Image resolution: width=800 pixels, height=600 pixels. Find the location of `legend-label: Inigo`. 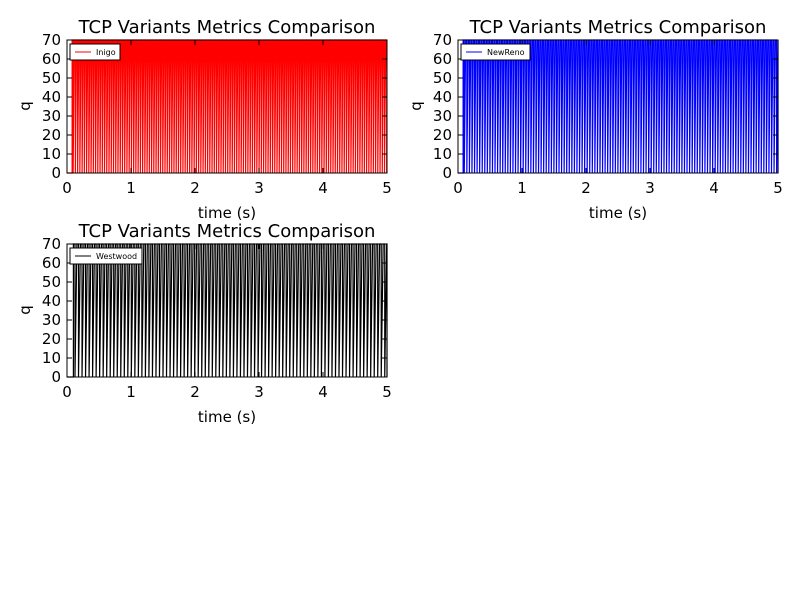

legend-label: Inigo is located at coordinates (106, 52).